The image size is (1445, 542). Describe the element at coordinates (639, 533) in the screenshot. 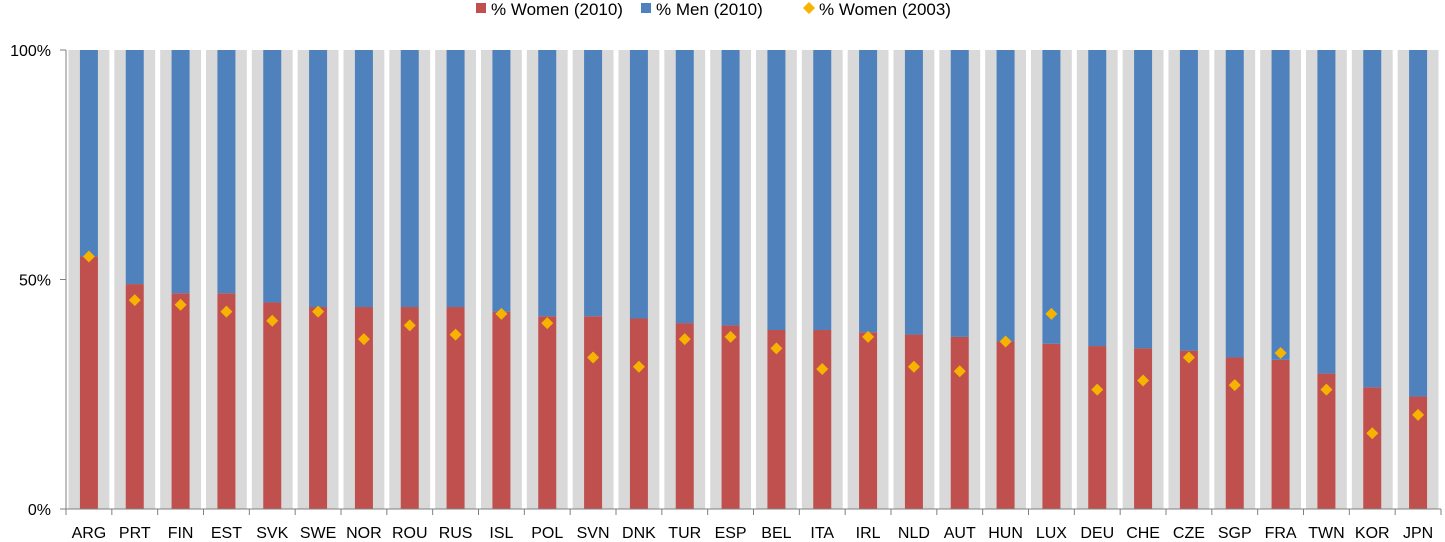

I see `x-tick-label-dnk: DNK` at that location.